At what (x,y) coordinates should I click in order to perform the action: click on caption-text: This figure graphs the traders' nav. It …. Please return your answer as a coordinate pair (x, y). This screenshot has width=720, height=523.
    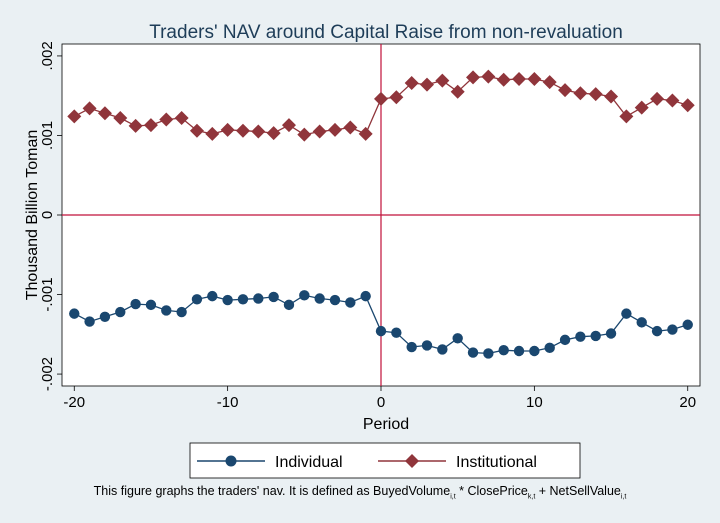
    Looking at the image, I should click on (272, 491).